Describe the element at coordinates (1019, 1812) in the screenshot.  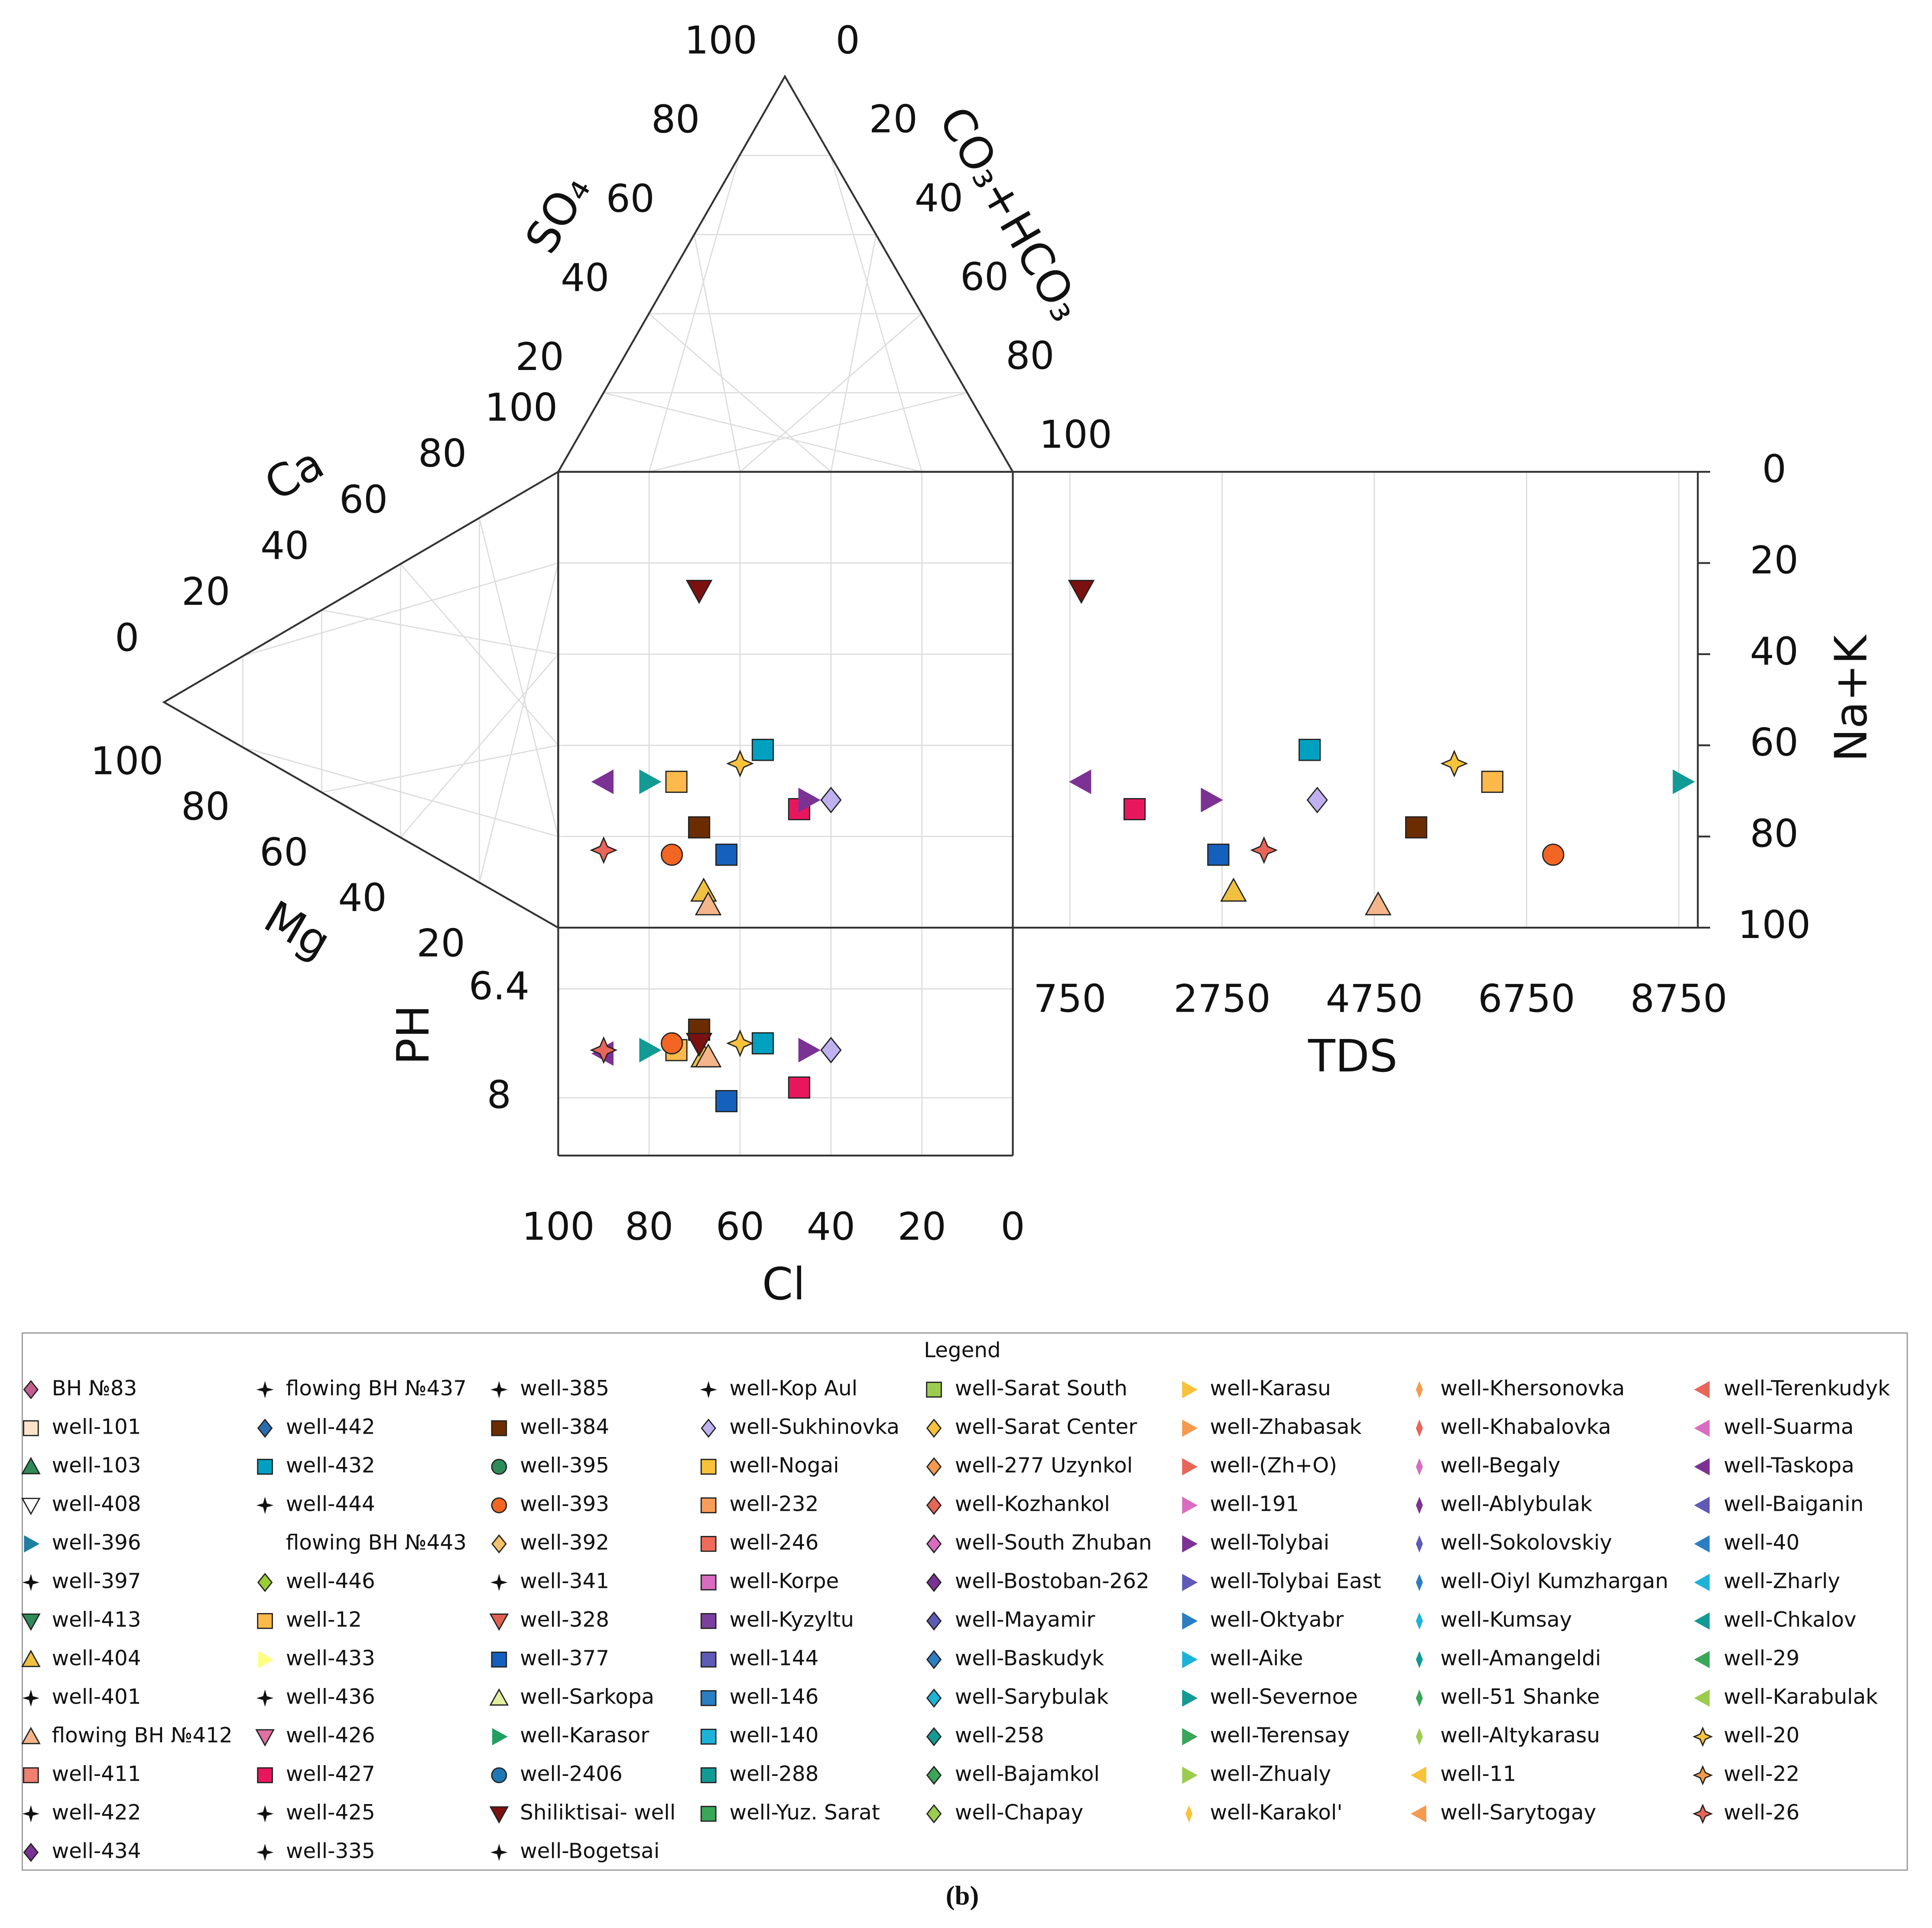
I see `legend-label: well-Chapay` at that location.